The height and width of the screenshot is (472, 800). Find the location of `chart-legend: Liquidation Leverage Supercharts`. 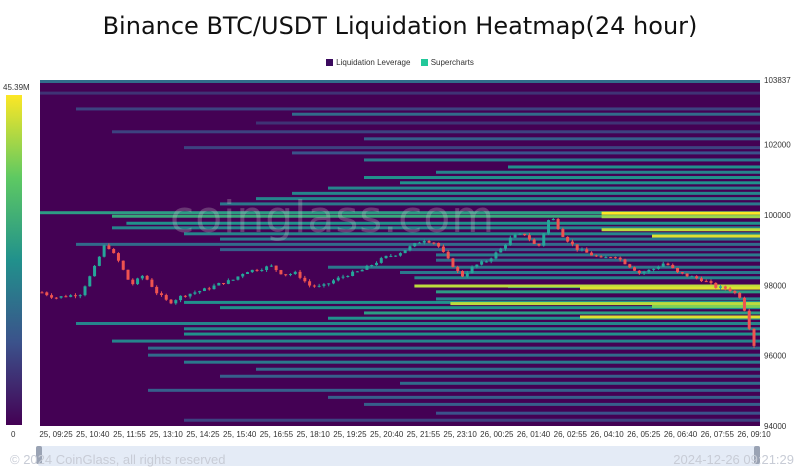

chart-legend: Liquidation Leverage Supercharts is located at coordinates (400, 62).